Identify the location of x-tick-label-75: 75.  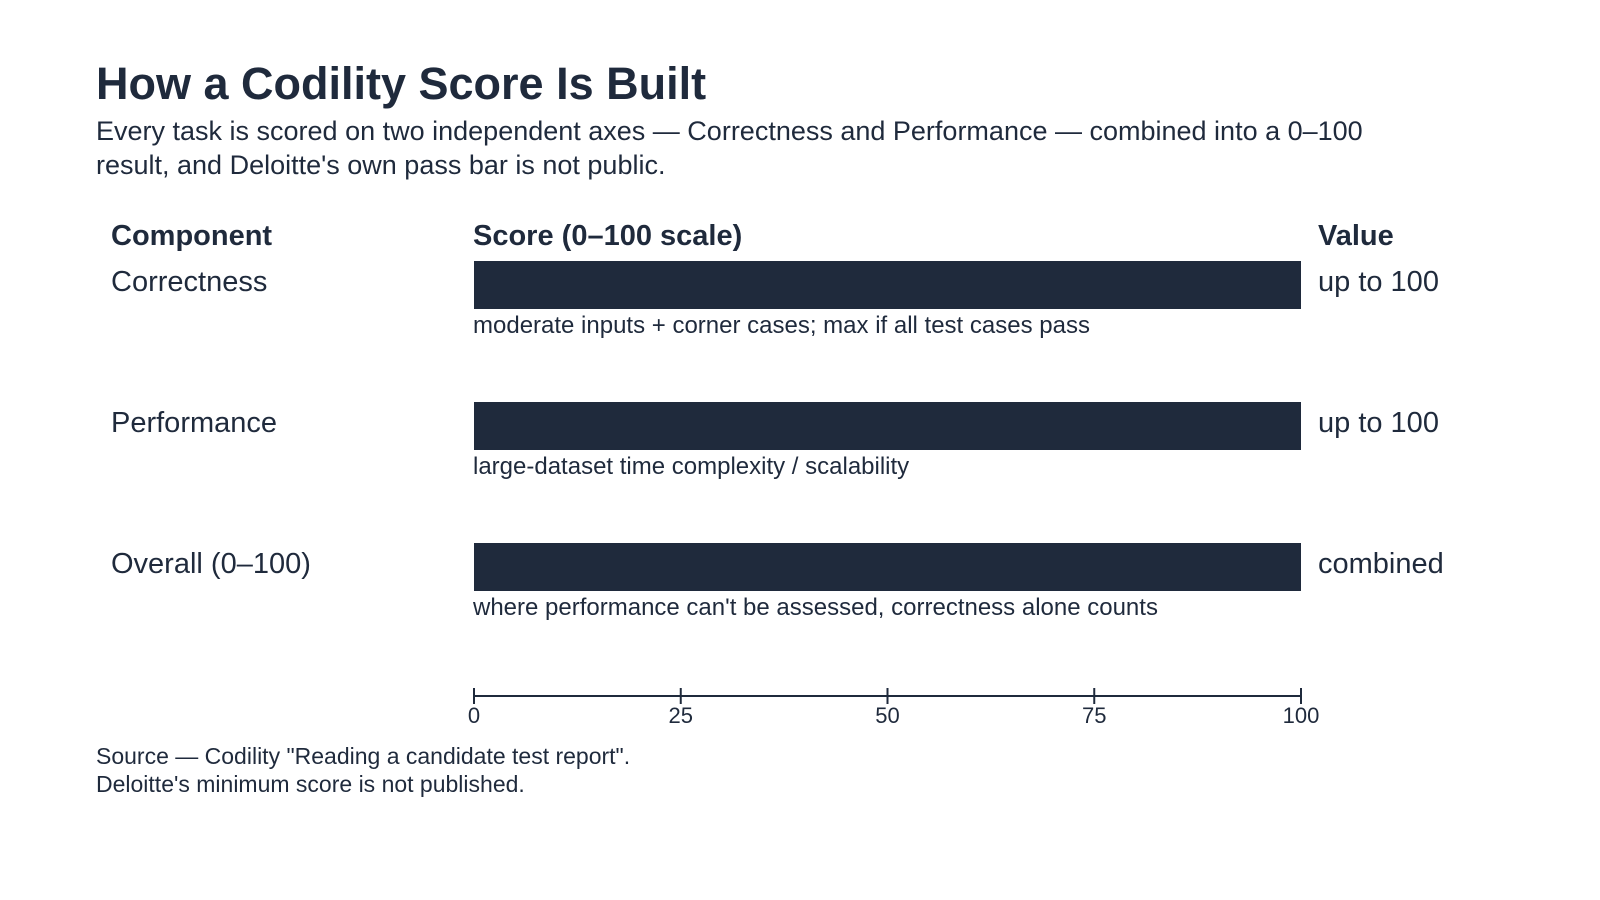
(1094, 715).